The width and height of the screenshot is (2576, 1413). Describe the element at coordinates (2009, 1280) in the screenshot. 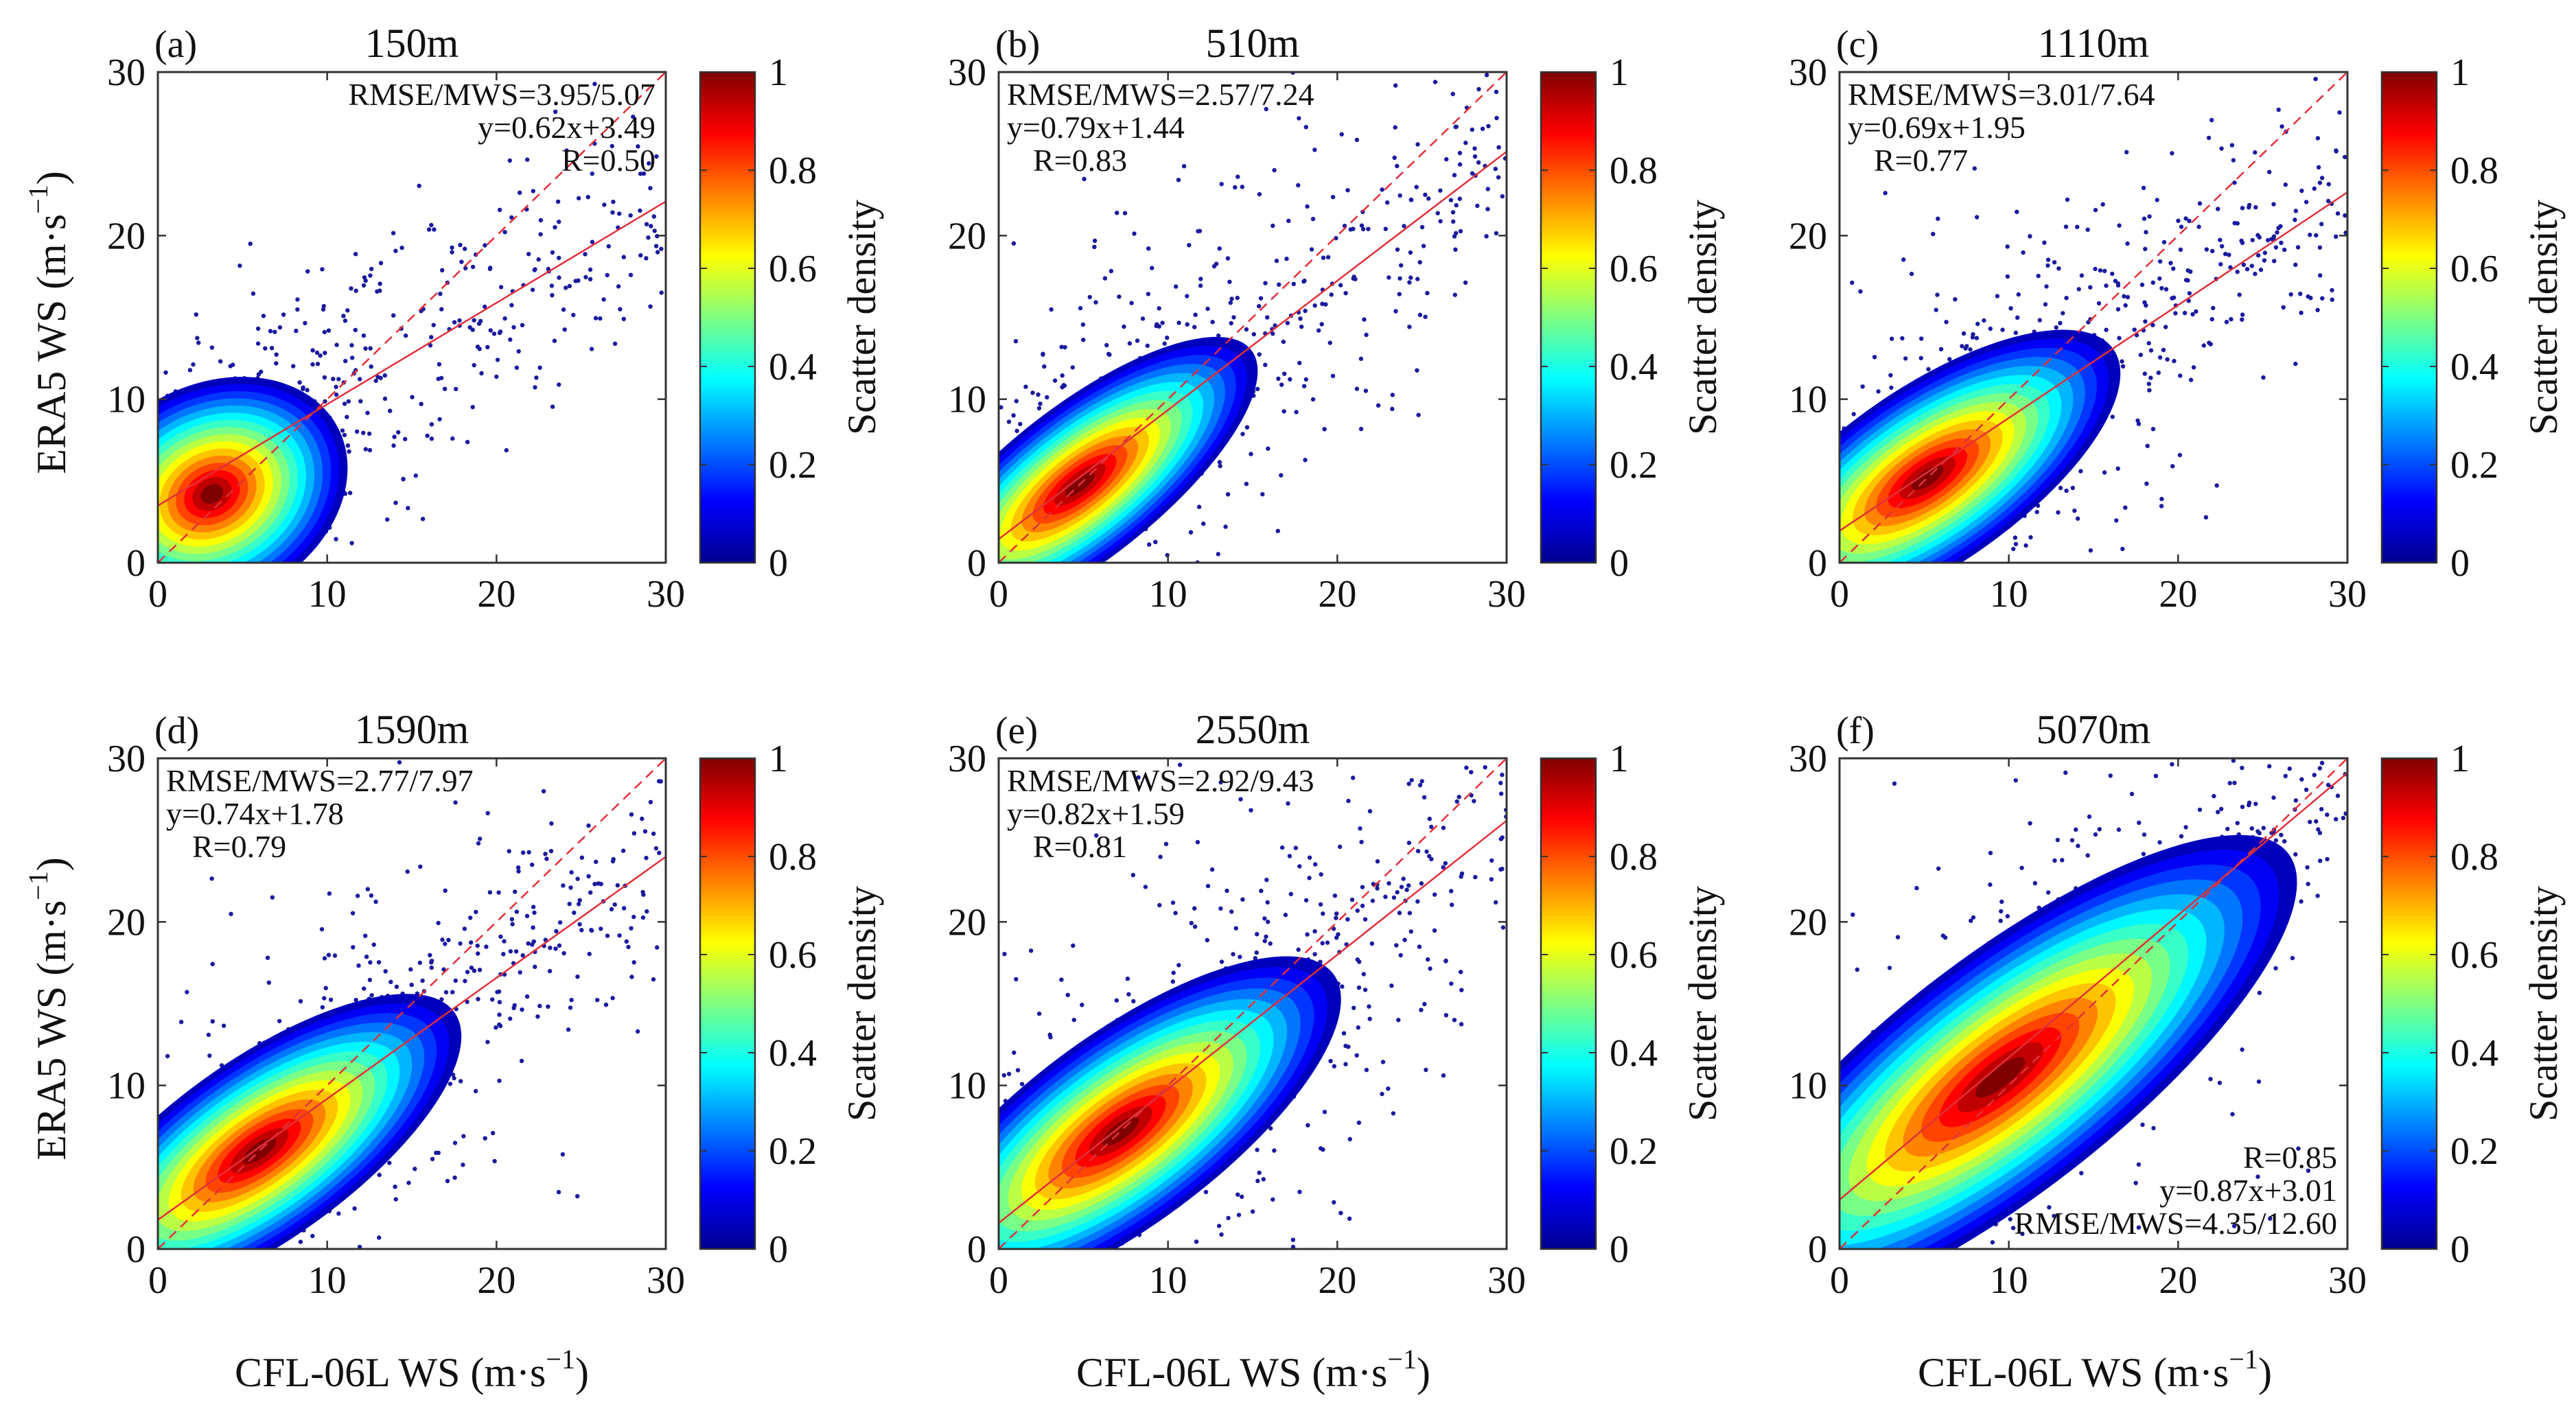

I see `x-tick-label: 10` at that location.